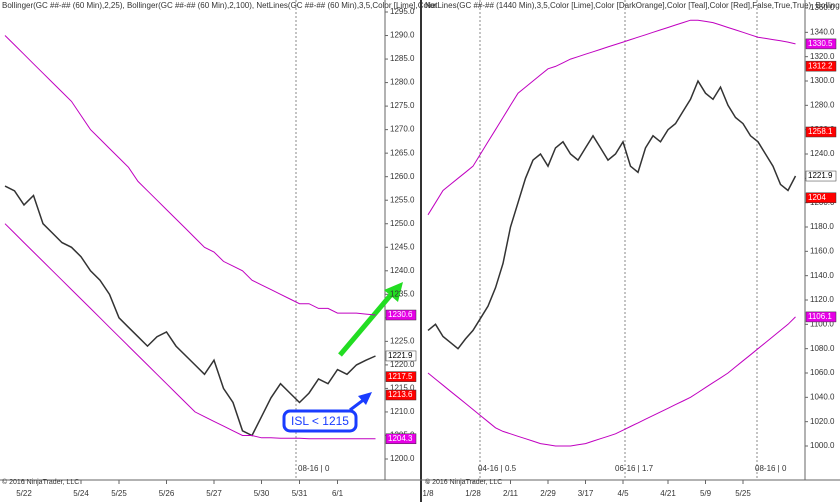  Describe the element at coordinates (428, 493) in the screenshot. I see `x-tick-label: 1/8` at that location.